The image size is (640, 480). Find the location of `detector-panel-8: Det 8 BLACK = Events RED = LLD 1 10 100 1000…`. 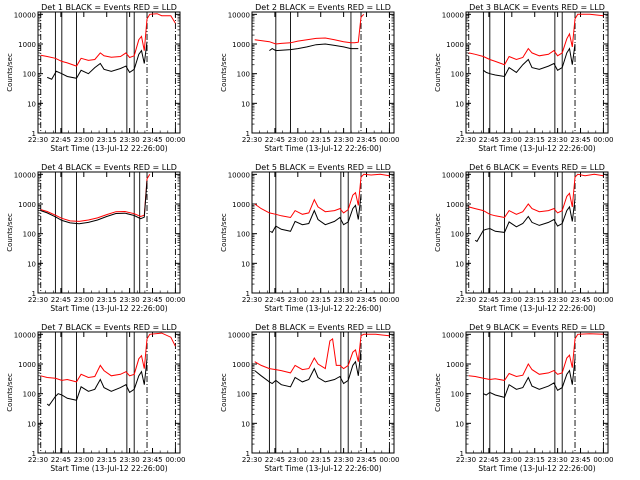

detector-panel-8: Det 8 BLACK = Events RED = LLD 1 10 100 1000… is located at coordinates (310, 398).